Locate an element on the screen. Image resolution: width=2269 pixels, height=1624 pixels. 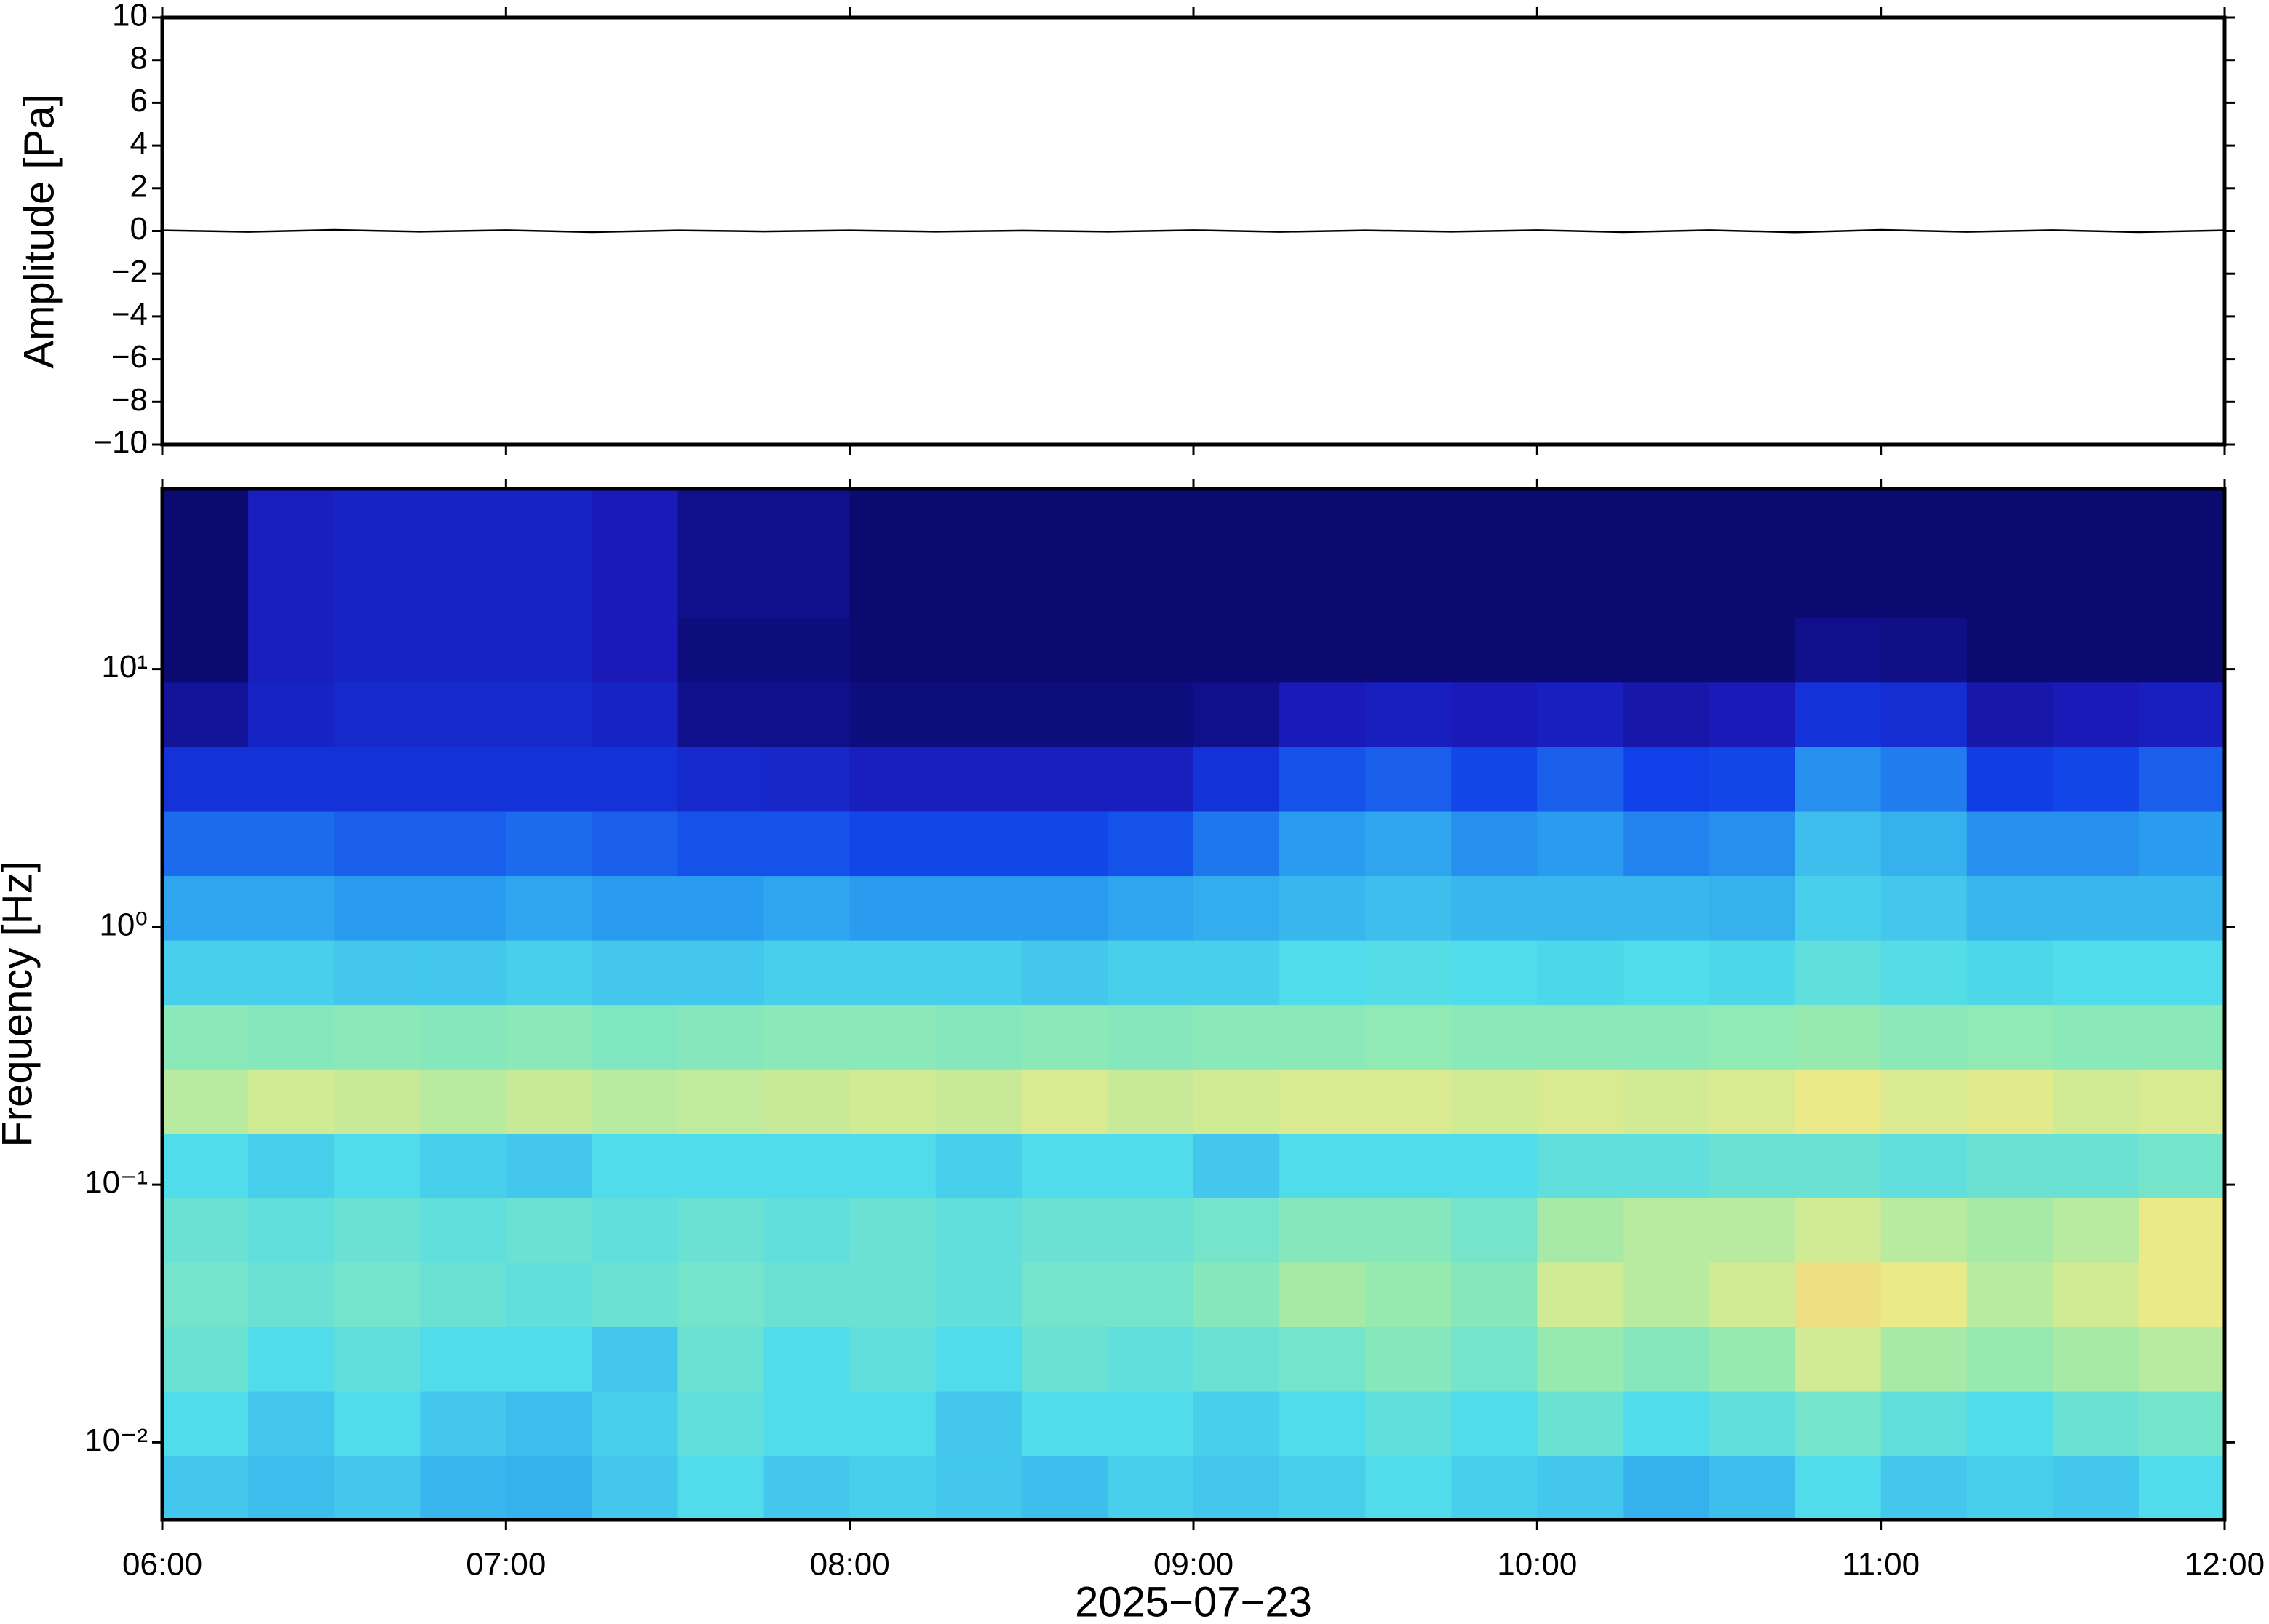
y-tick-label: 10⁻² is located at coordinates (116, 1440).